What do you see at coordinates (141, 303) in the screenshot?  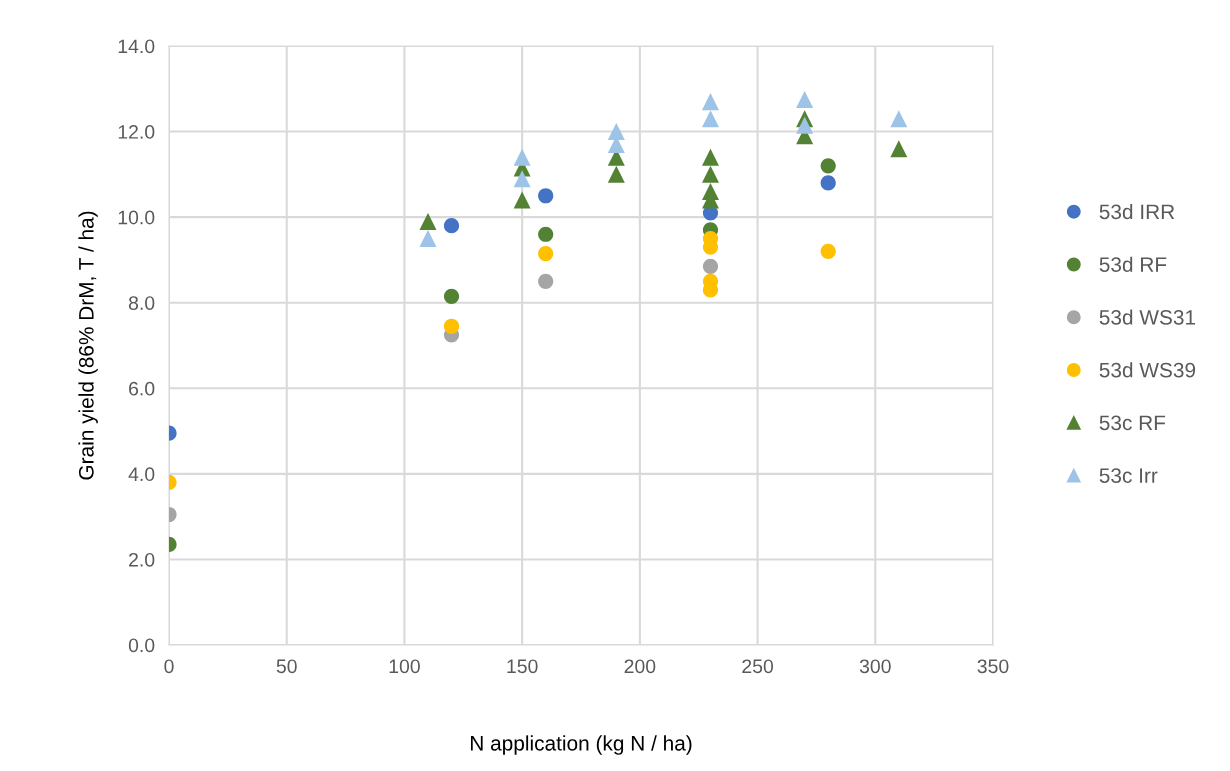 I see `y-tick-label: 8.0` at bounding box center [141, 303].